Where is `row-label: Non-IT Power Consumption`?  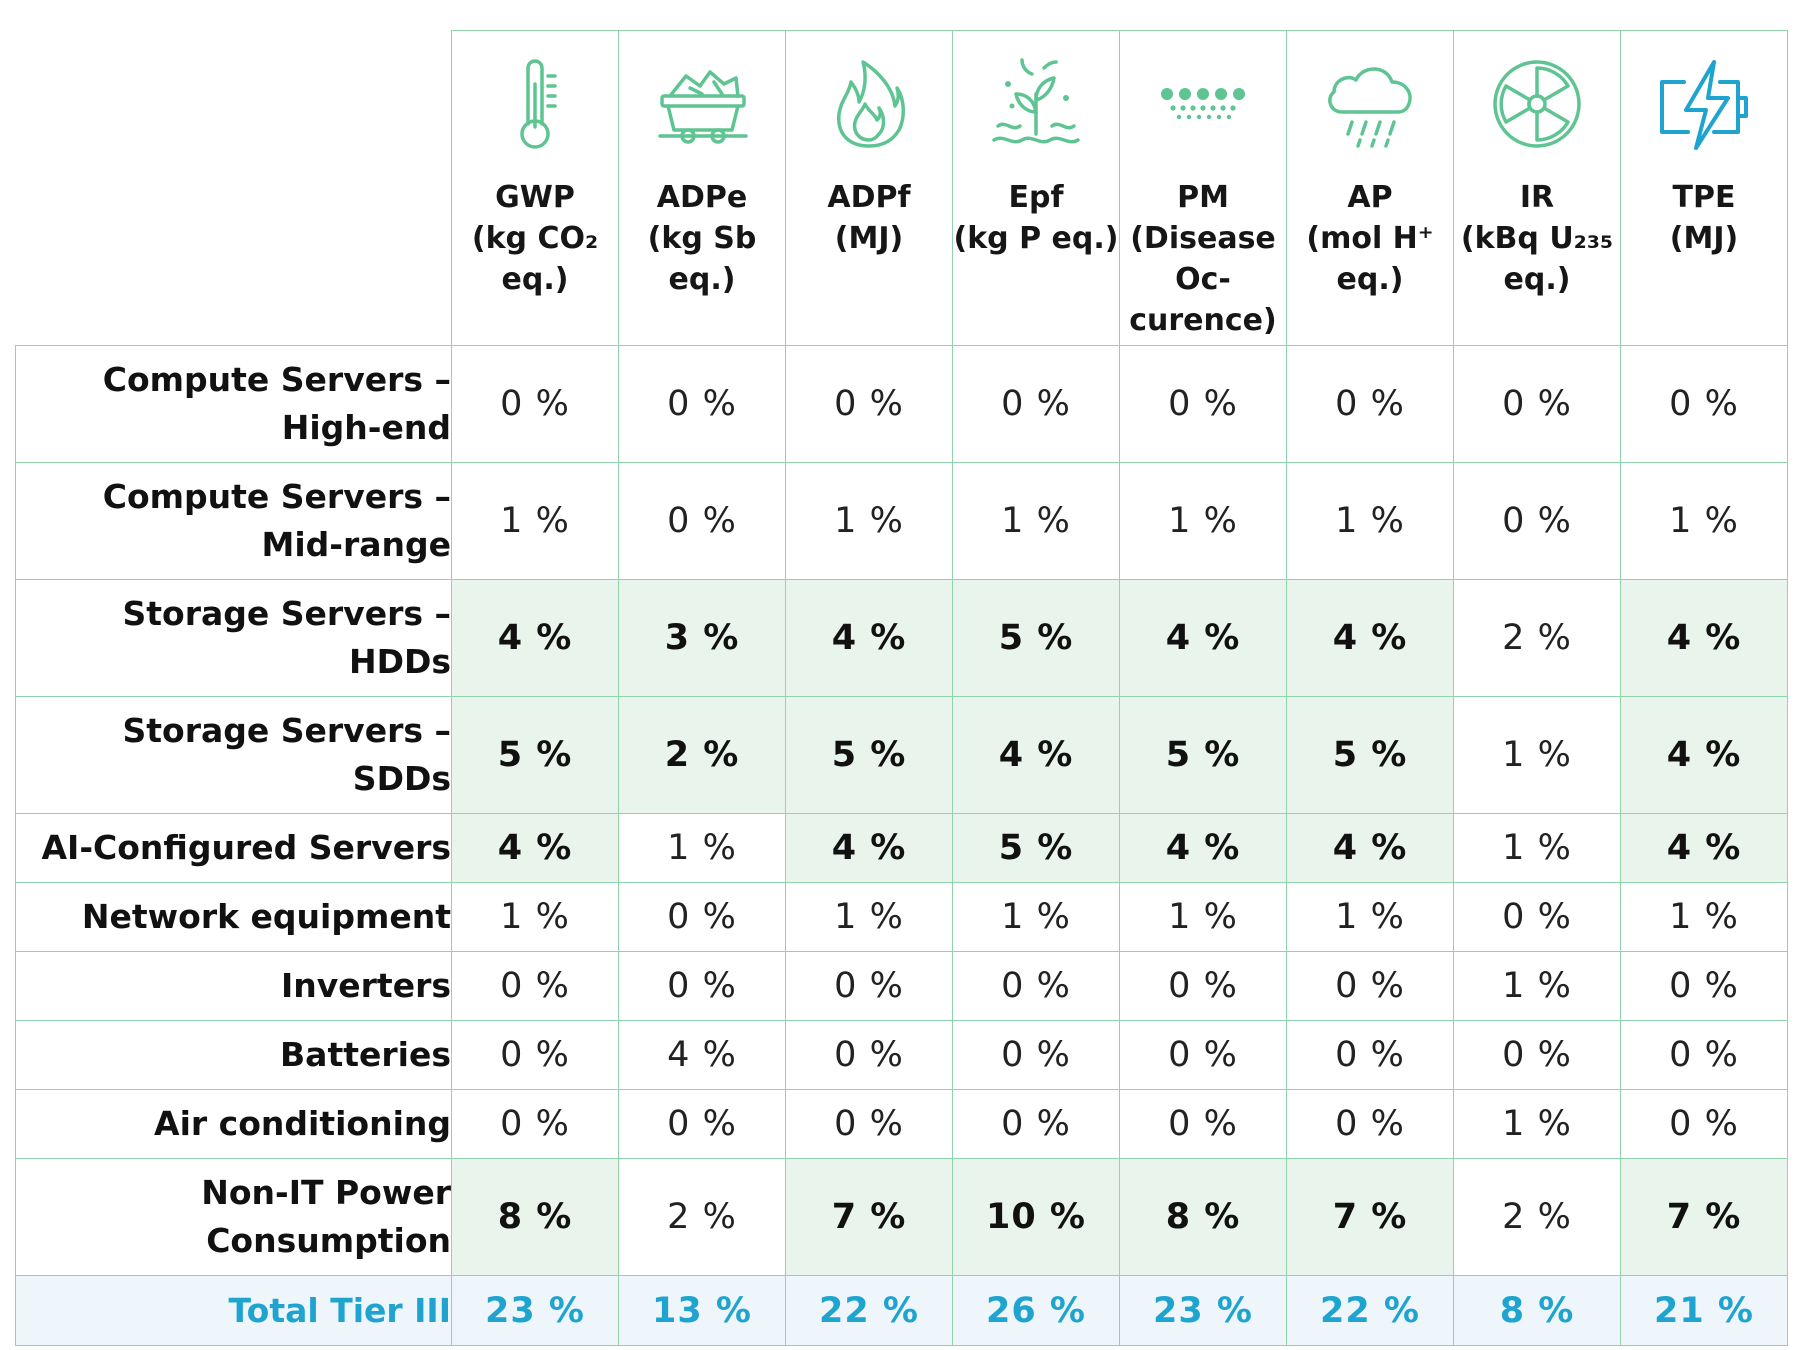 row-label: Non-IT Power Consumption is located at coordinates (233, 1217).